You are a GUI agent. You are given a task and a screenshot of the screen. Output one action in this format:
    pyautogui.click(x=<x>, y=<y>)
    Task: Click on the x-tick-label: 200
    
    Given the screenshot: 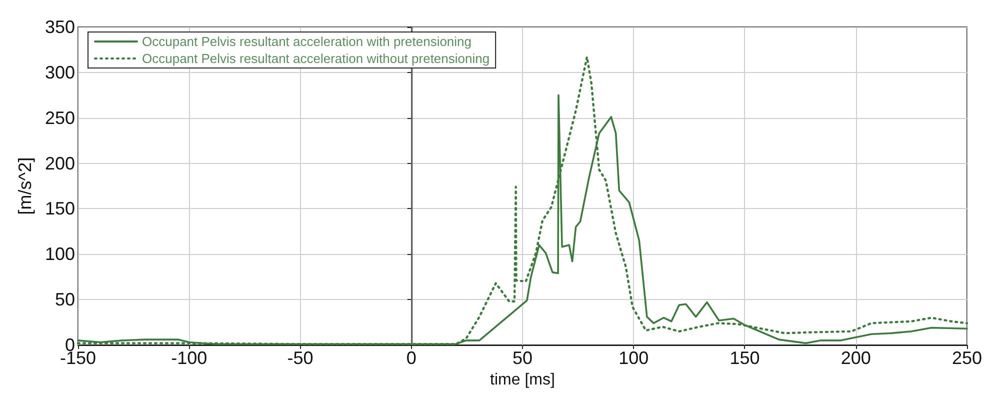 What is the action you would take?
    pyautogui.click(x=855, y=358)
    